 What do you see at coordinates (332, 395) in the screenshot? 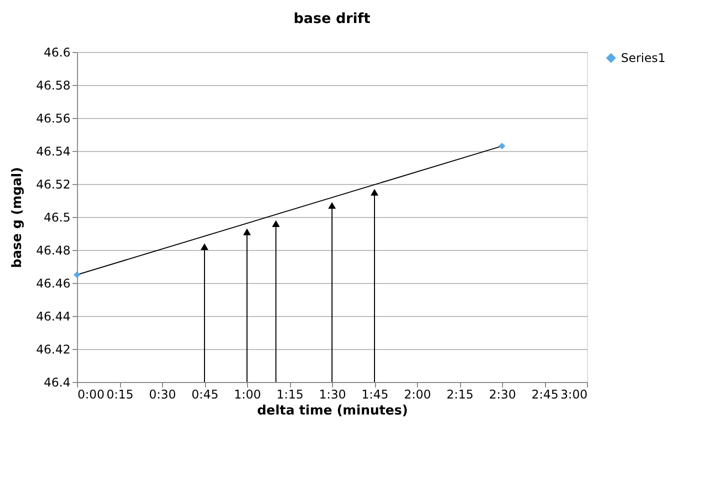
I see `x-tick-label: 1:30` at bounding box center [332, 395].